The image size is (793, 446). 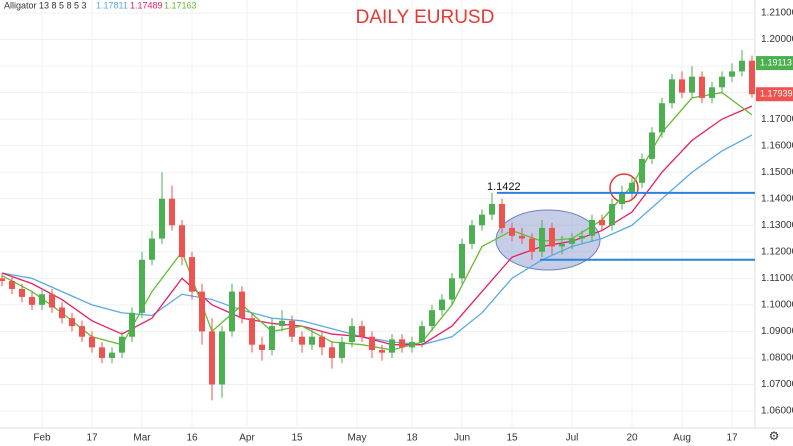 I want to click on x-tick-label: 20, so click(x=632, y=438).